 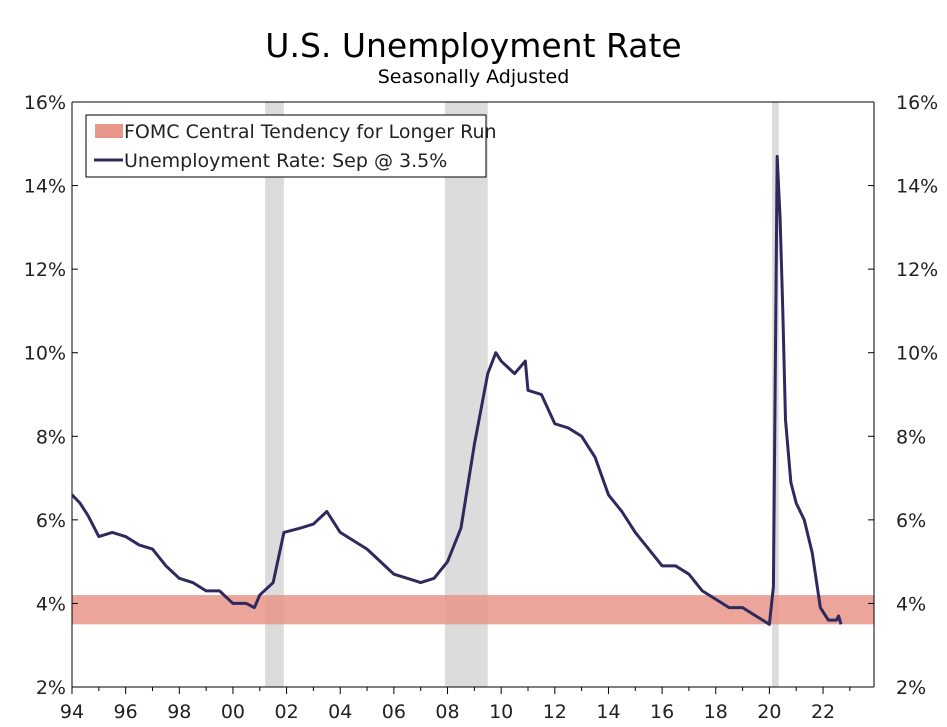 I want to click on y-tick-label-left: 4%, so click(x=51, y=604).